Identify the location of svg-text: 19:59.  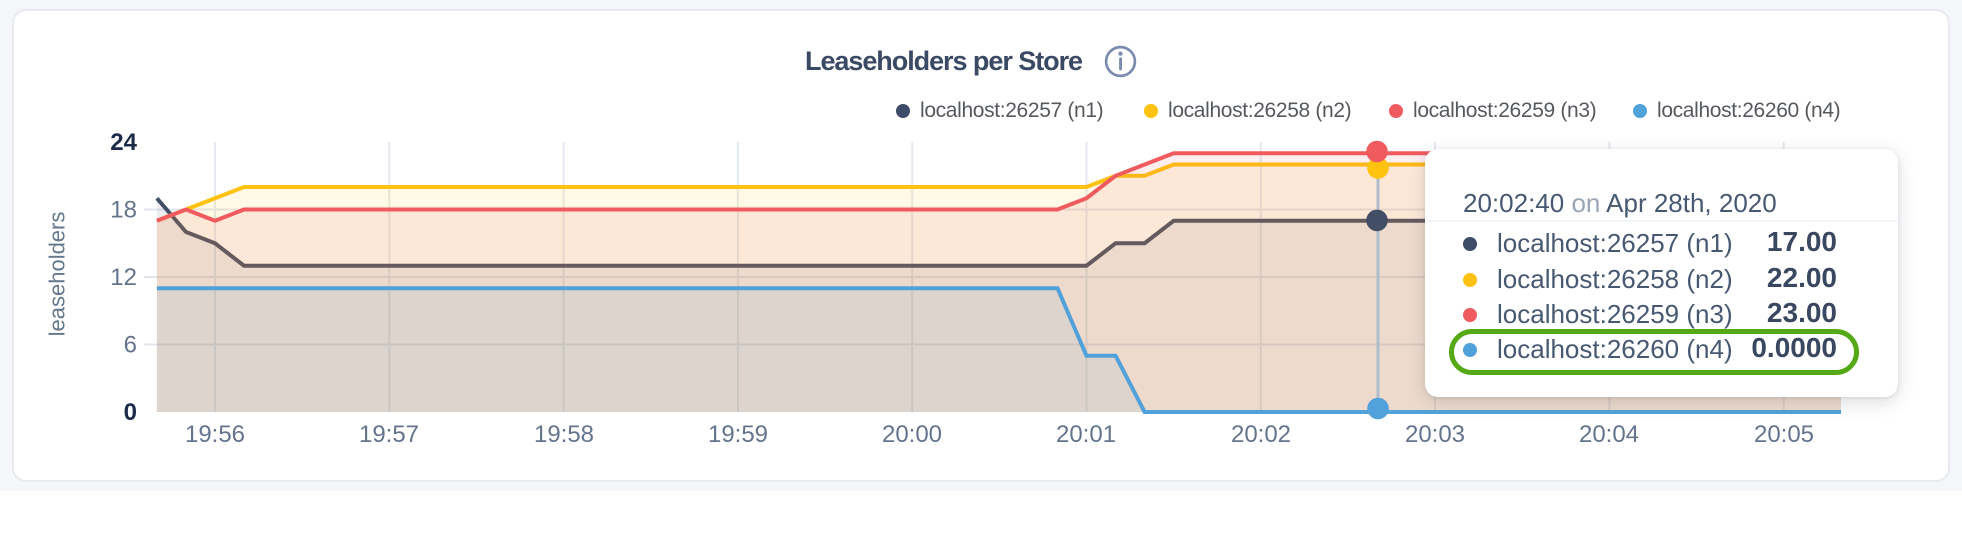
(738, 434).